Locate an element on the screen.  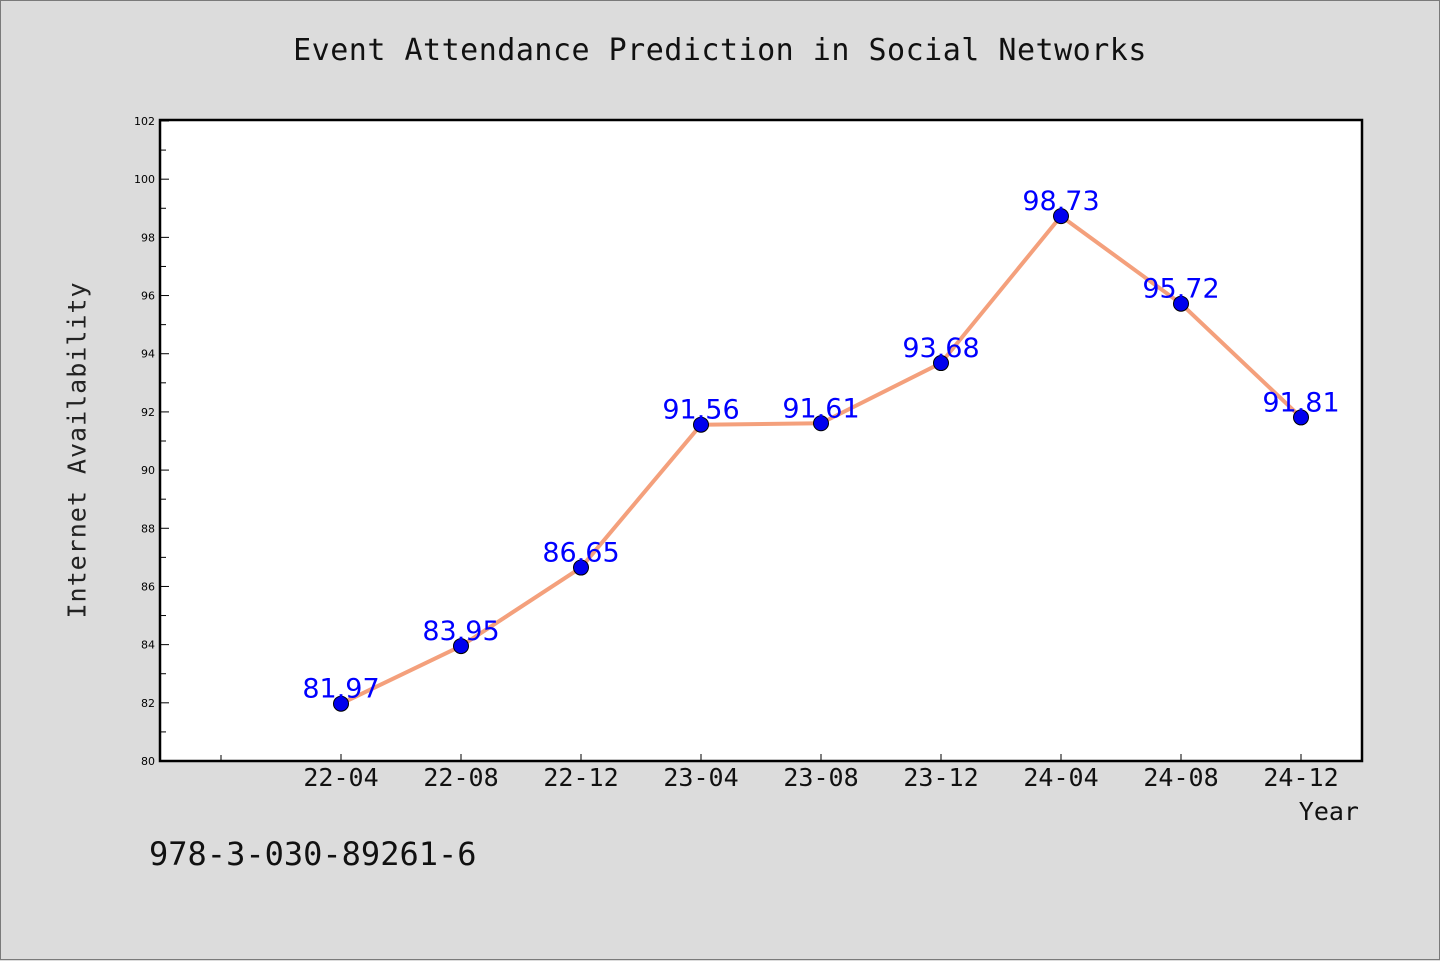
x-tick-label: 22-08 is located at coordinates (460, 777).